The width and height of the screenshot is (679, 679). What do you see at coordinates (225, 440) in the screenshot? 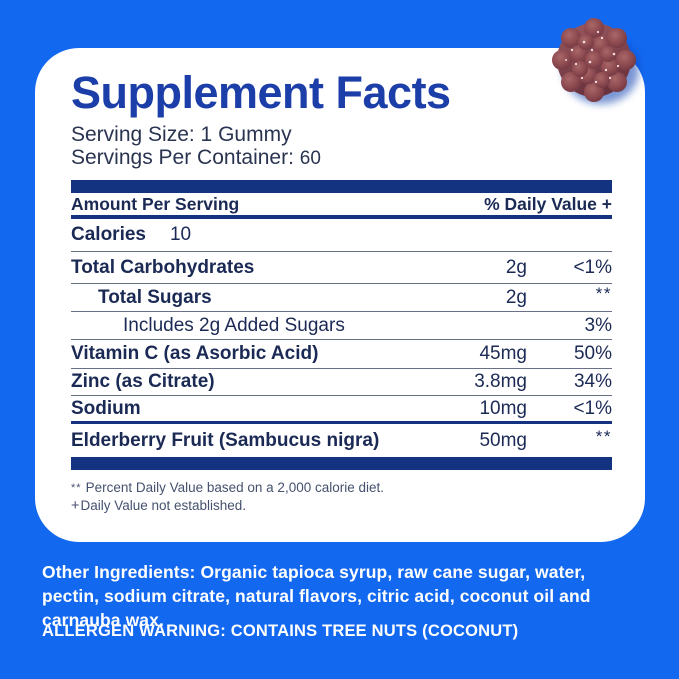
I see `nutrient-name: Elderberry Fruit (Sambucus nigra)` at bounding box center [225, 440].